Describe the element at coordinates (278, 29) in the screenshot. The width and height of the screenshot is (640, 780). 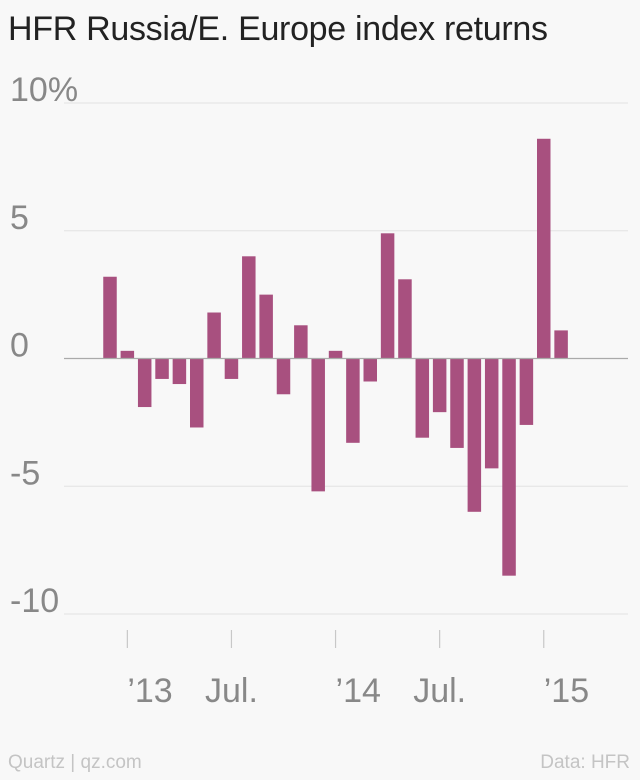
I see `chart-title: HFR Russia/E. Europe index returns` at that location.